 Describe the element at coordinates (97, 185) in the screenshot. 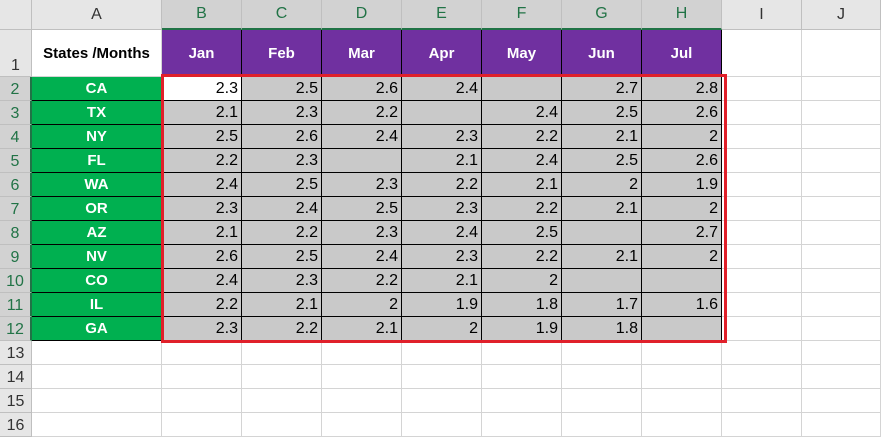

I see `state-cell: WA` at that location.